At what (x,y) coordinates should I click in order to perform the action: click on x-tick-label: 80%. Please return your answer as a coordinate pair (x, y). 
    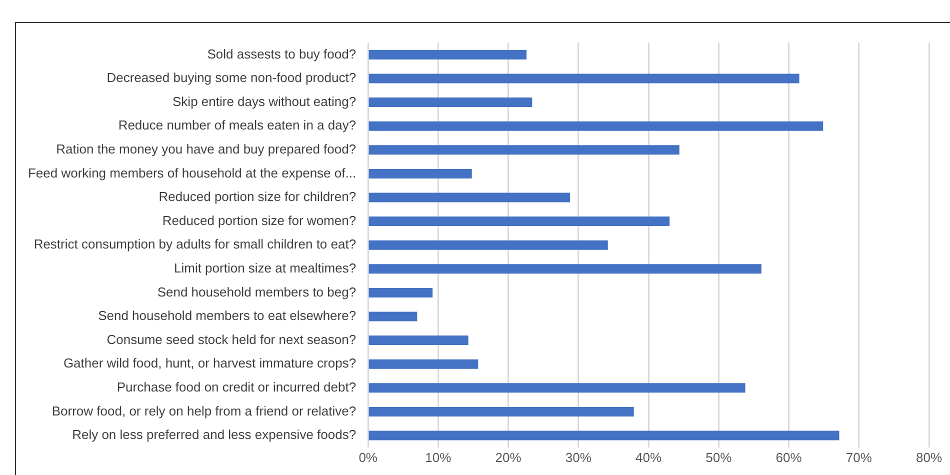
    Looking at the image, I should click on (929, 457).